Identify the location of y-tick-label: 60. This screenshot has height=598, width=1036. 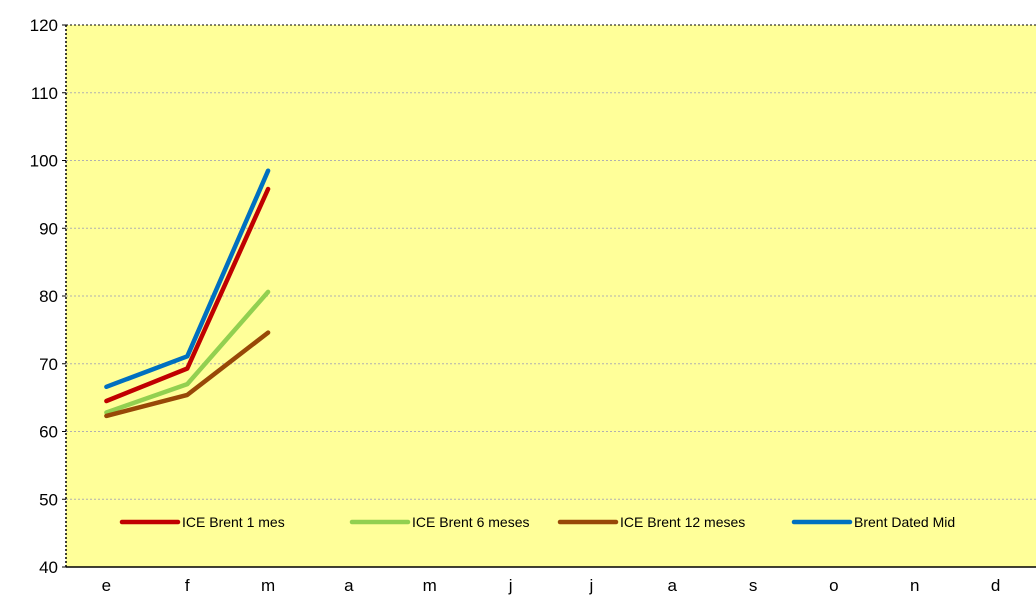
(48, 432).